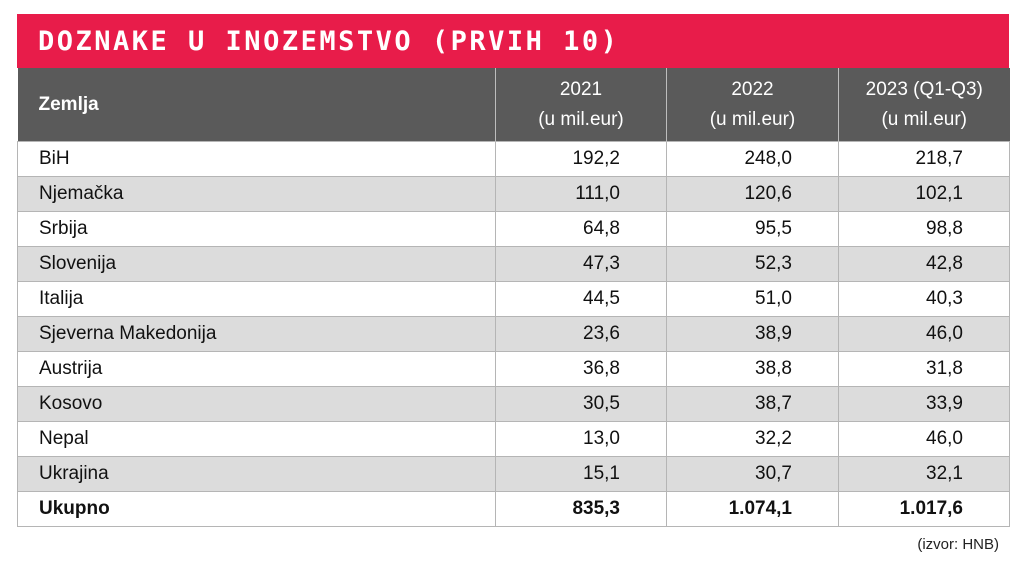 The width and height of the screenshot is (1024, 577). Describe the element at coordinates (256, 159) in the screenshot. I see `country-cell: BiH` at that location.